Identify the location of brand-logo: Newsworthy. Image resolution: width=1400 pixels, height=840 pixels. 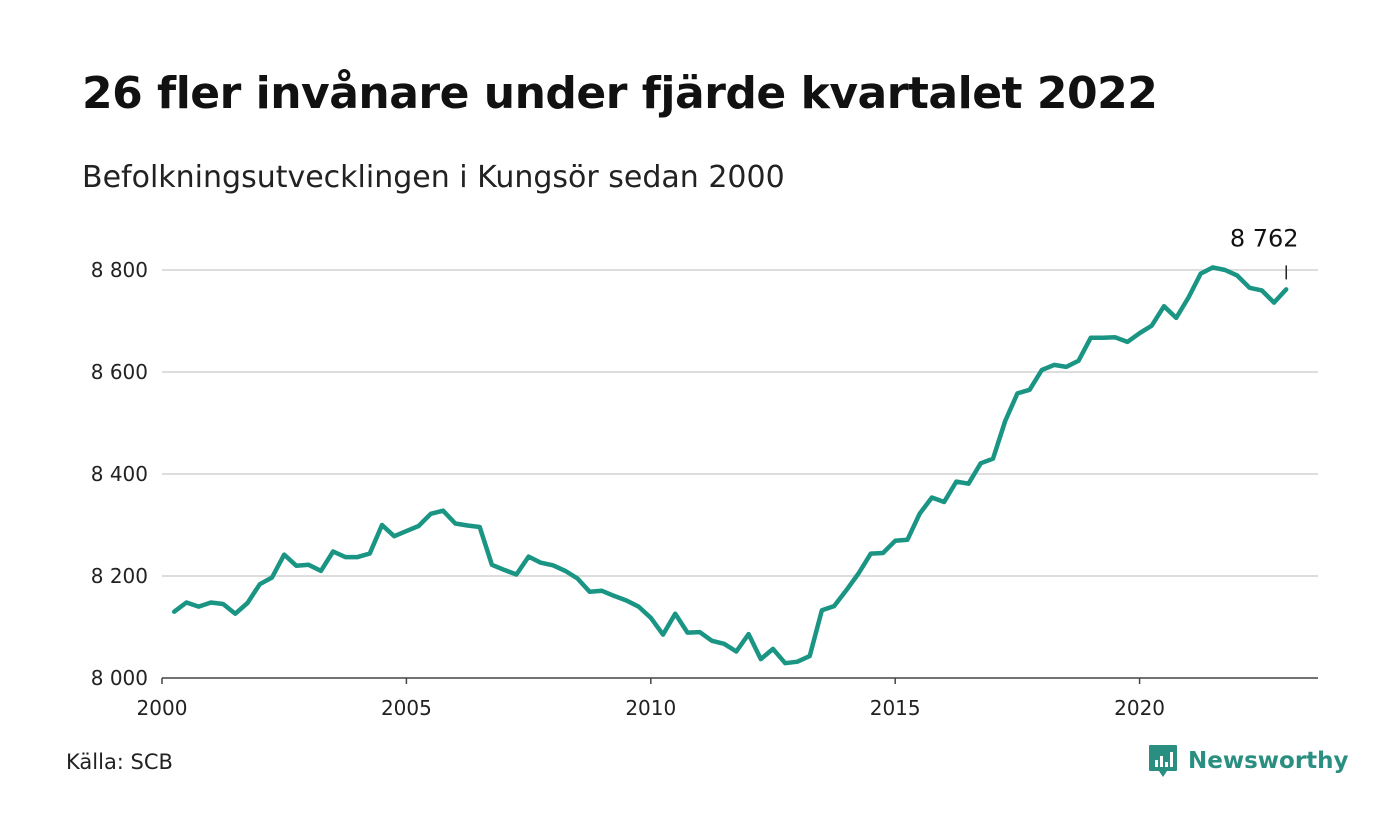
(1248, 761).